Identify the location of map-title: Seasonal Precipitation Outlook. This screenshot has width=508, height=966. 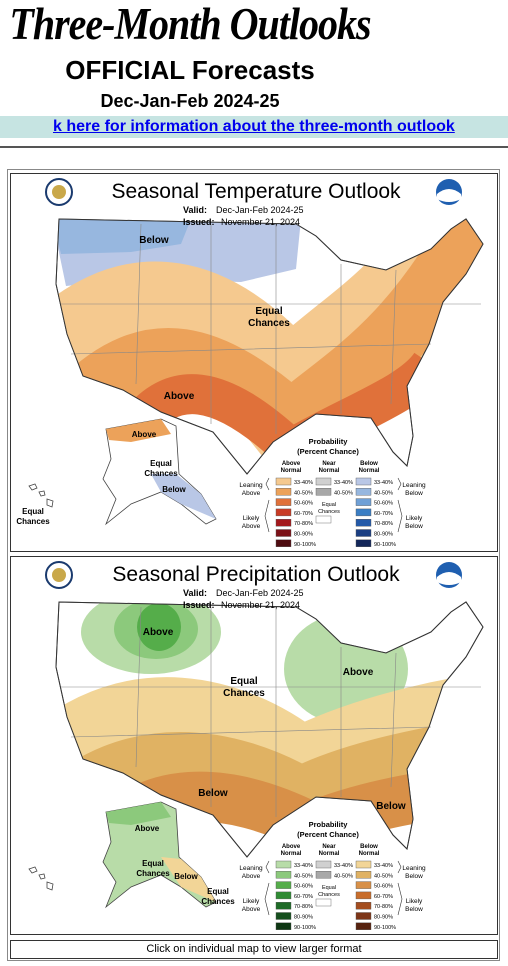
(256, 574).